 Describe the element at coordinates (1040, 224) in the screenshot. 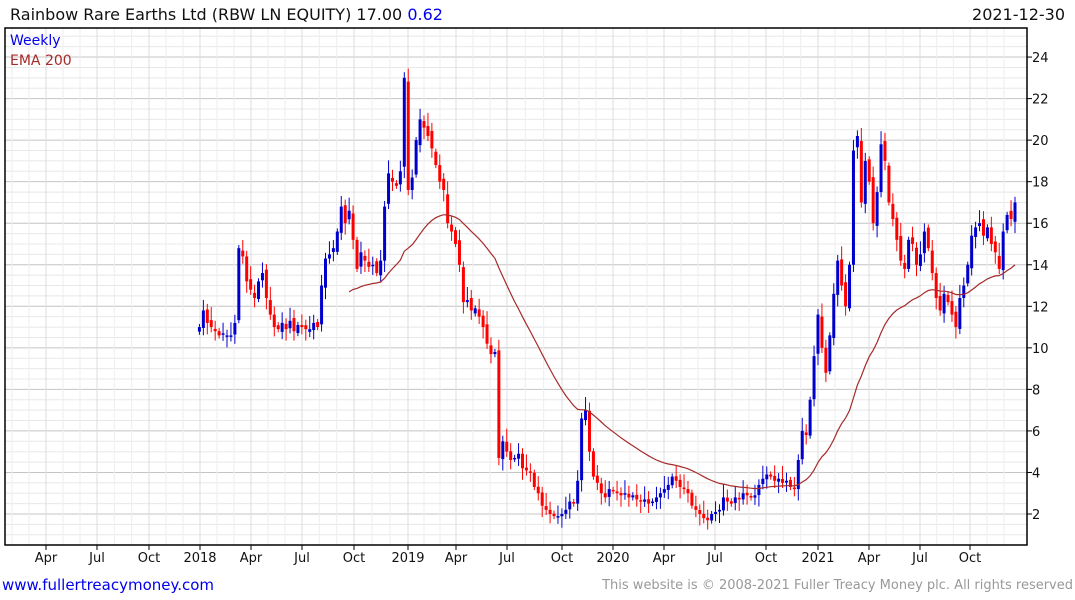

I see `y-tick-label: 16` at that location.